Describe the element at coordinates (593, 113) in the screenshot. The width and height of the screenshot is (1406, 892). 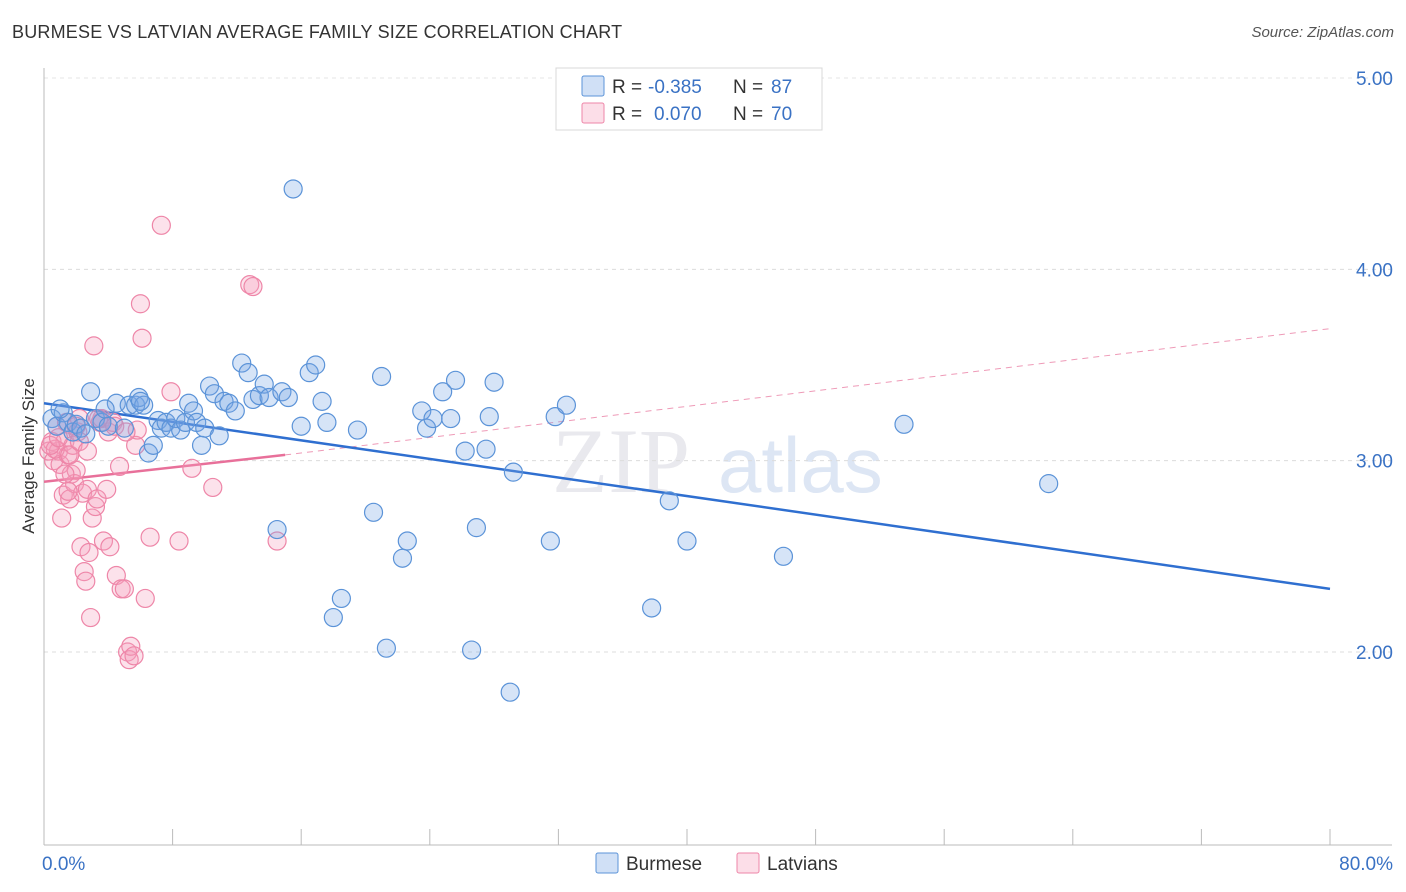
I see `legend-swatch-latvian` at that location.